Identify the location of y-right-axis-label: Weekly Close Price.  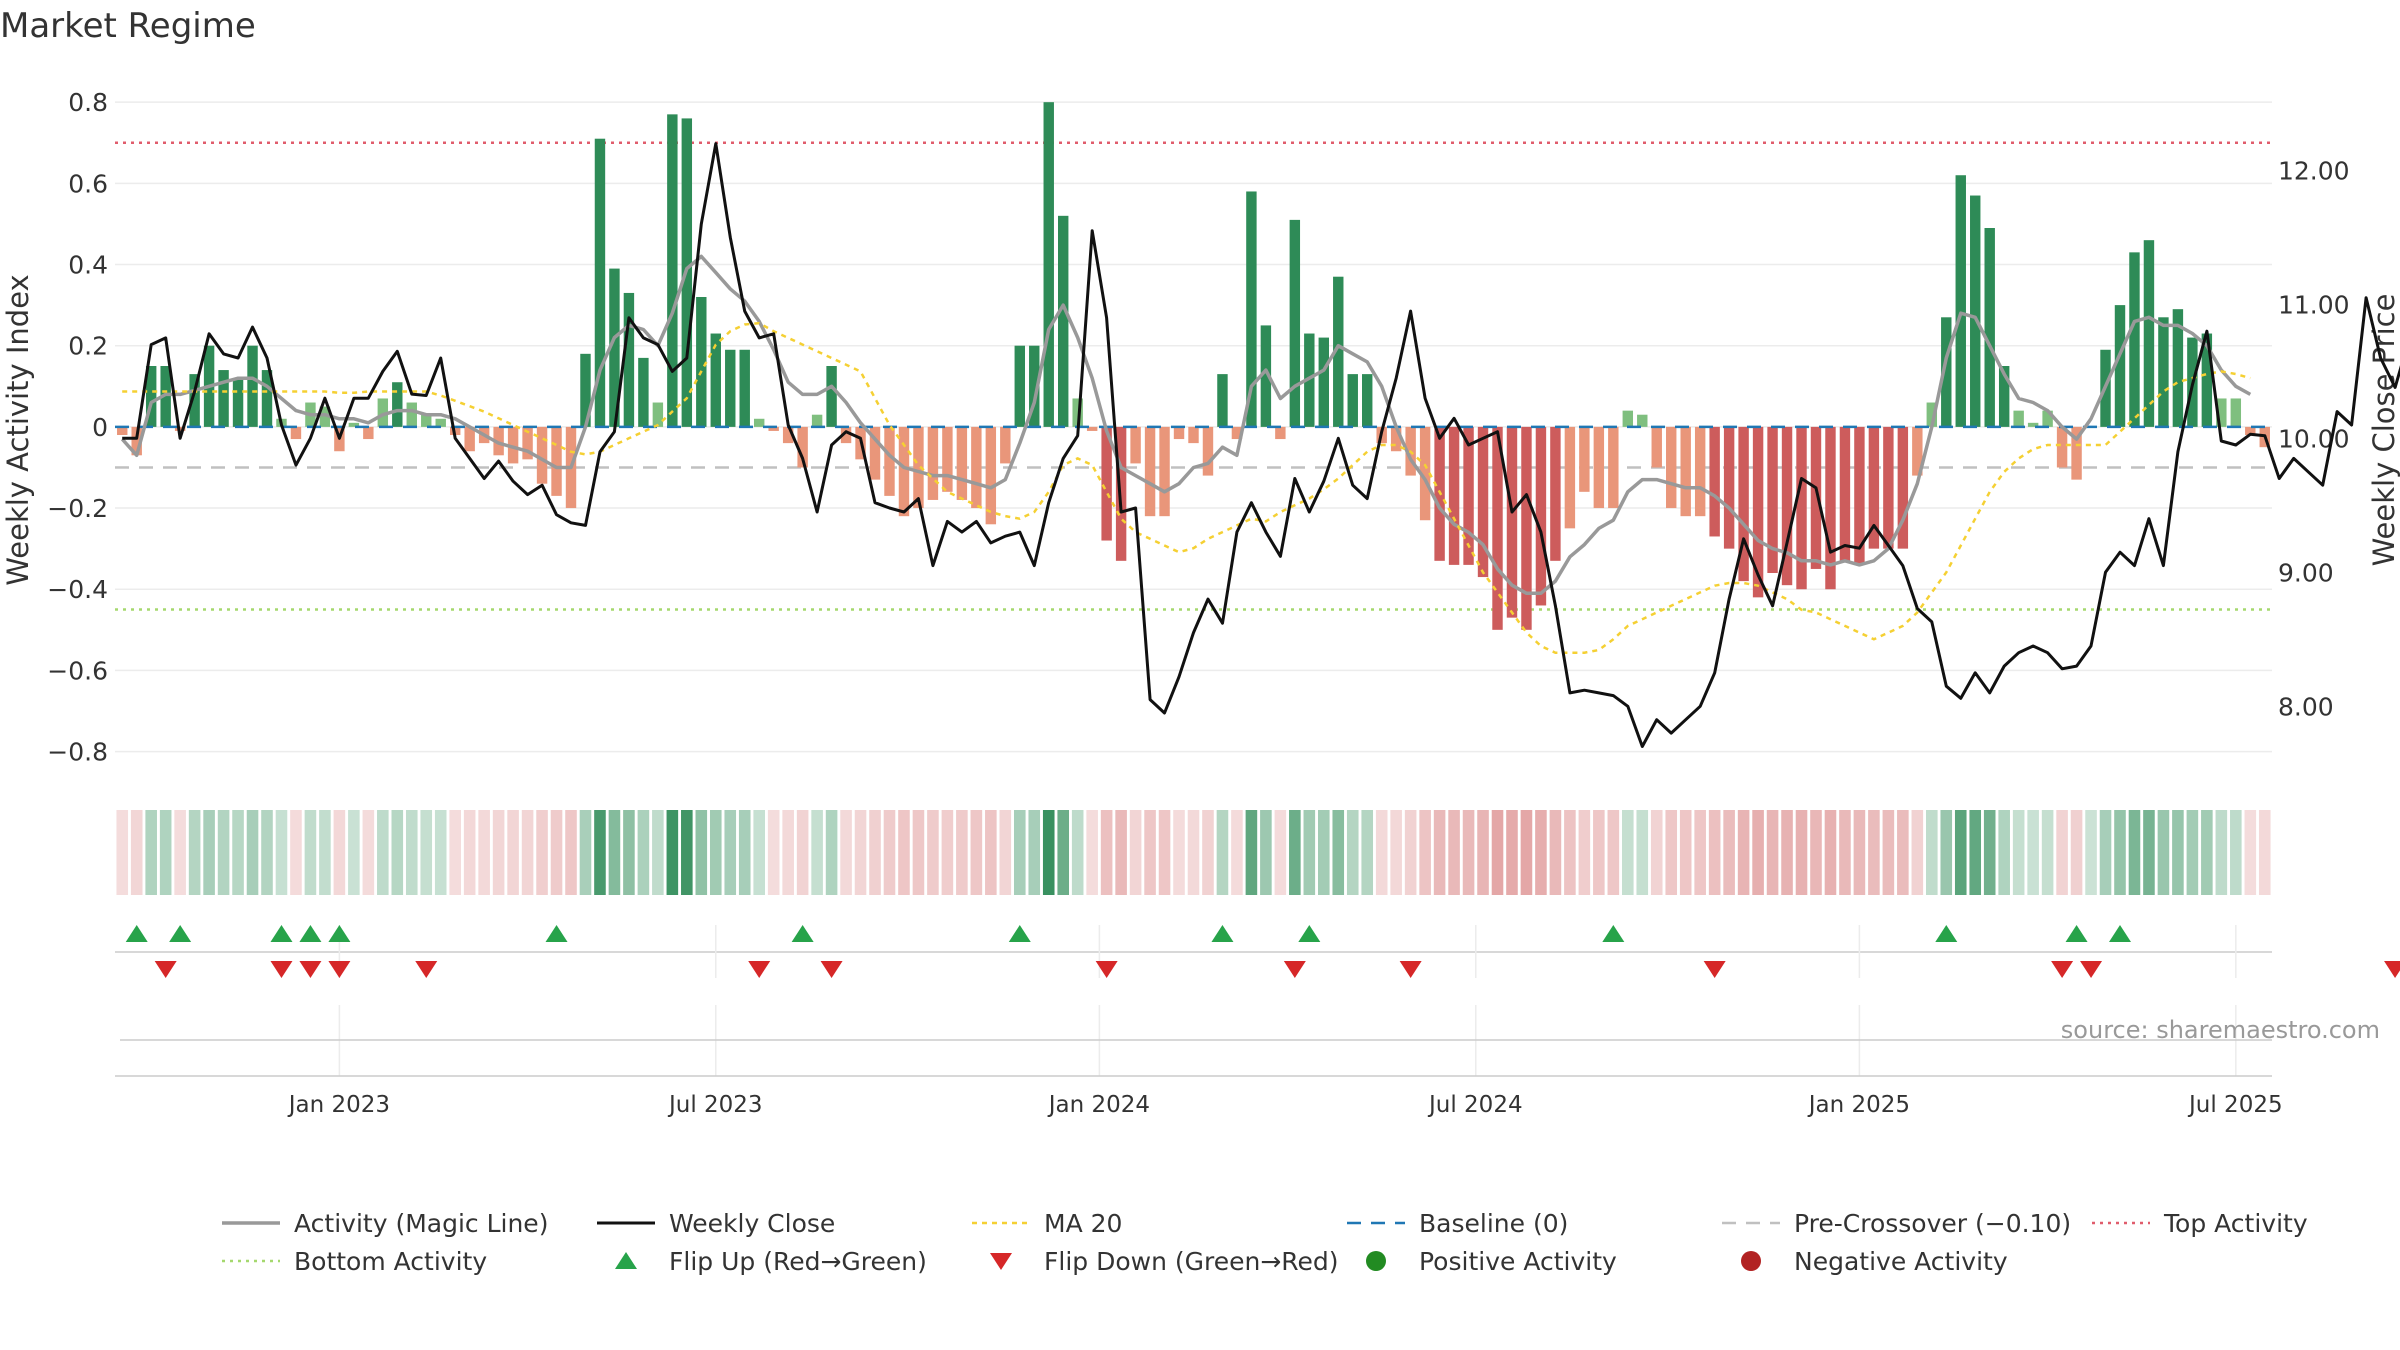
(2383, 430).